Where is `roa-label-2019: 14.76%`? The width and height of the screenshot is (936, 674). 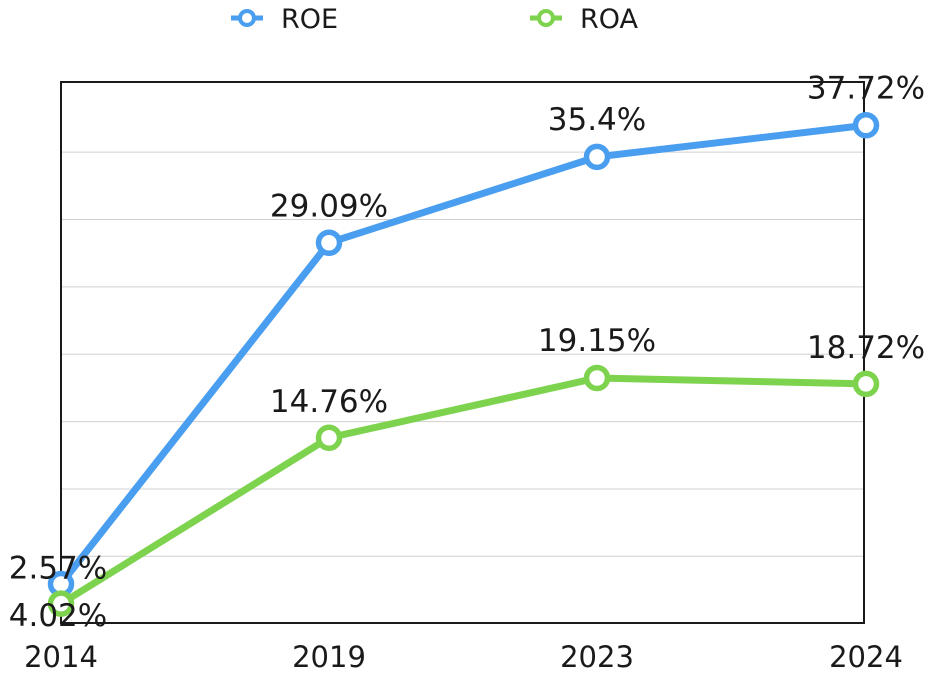
roa-label-2019: 14.76% is located at coordinates (329, 402).